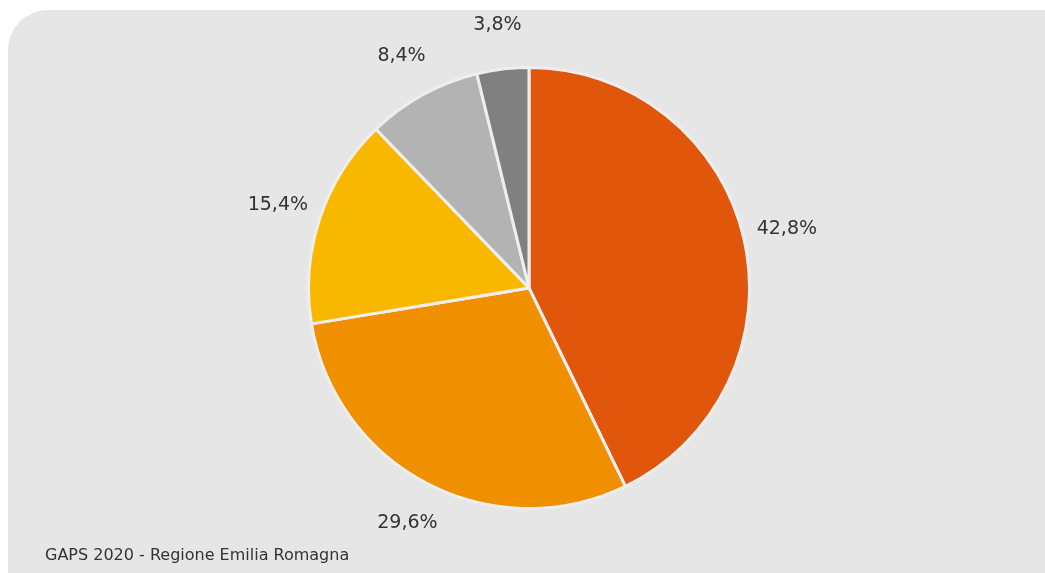 The image size is (1045, 573). I want to click on data-label: 42,8%, so click(787, 226).